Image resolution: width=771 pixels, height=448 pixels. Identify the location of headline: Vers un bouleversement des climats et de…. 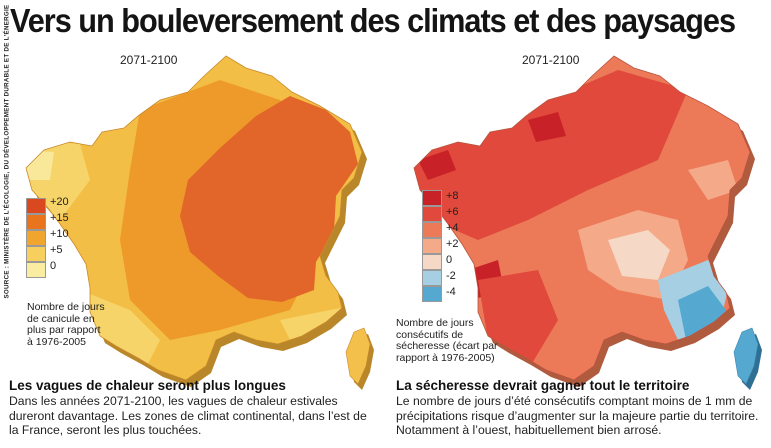
(373, 20).